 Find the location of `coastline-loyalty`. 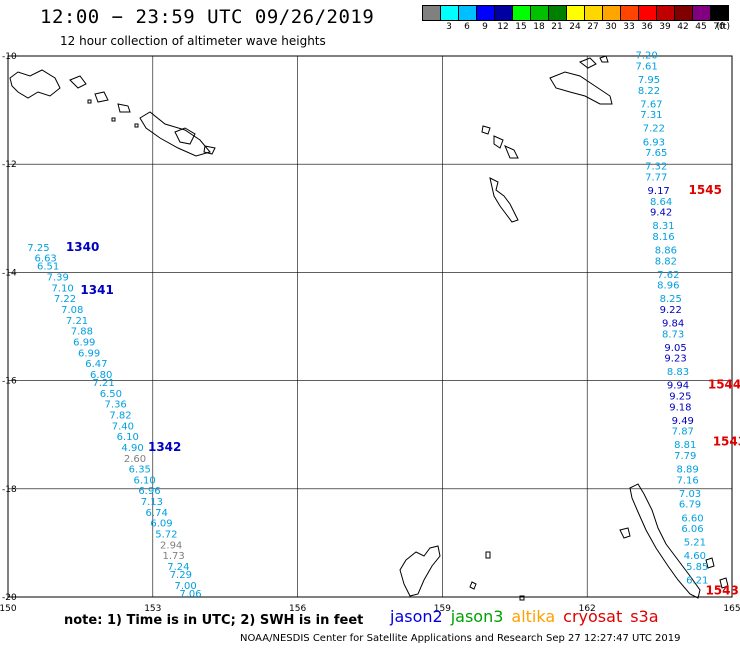

coastline-loyalty is located at coordinates (674, 558).